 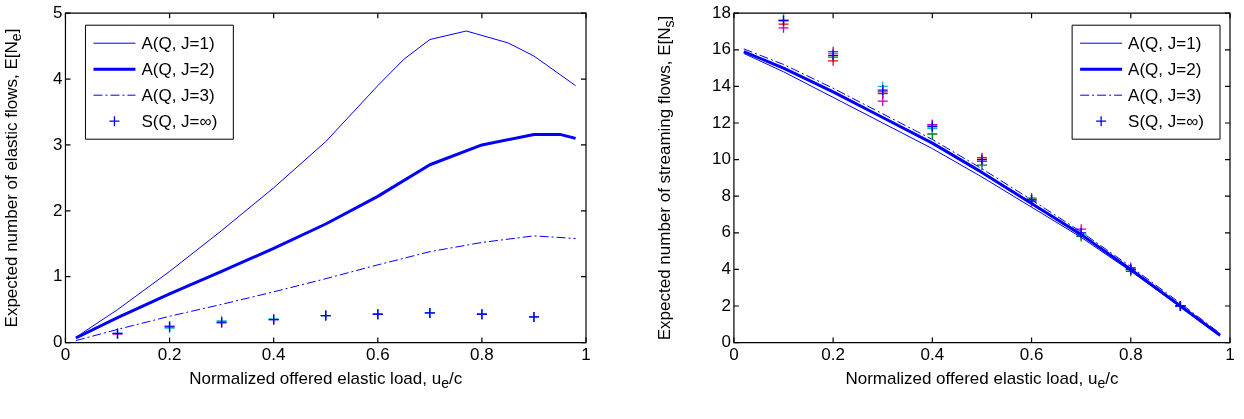 I want to click on y-tick-label: 1, so click(x=57, y=276).